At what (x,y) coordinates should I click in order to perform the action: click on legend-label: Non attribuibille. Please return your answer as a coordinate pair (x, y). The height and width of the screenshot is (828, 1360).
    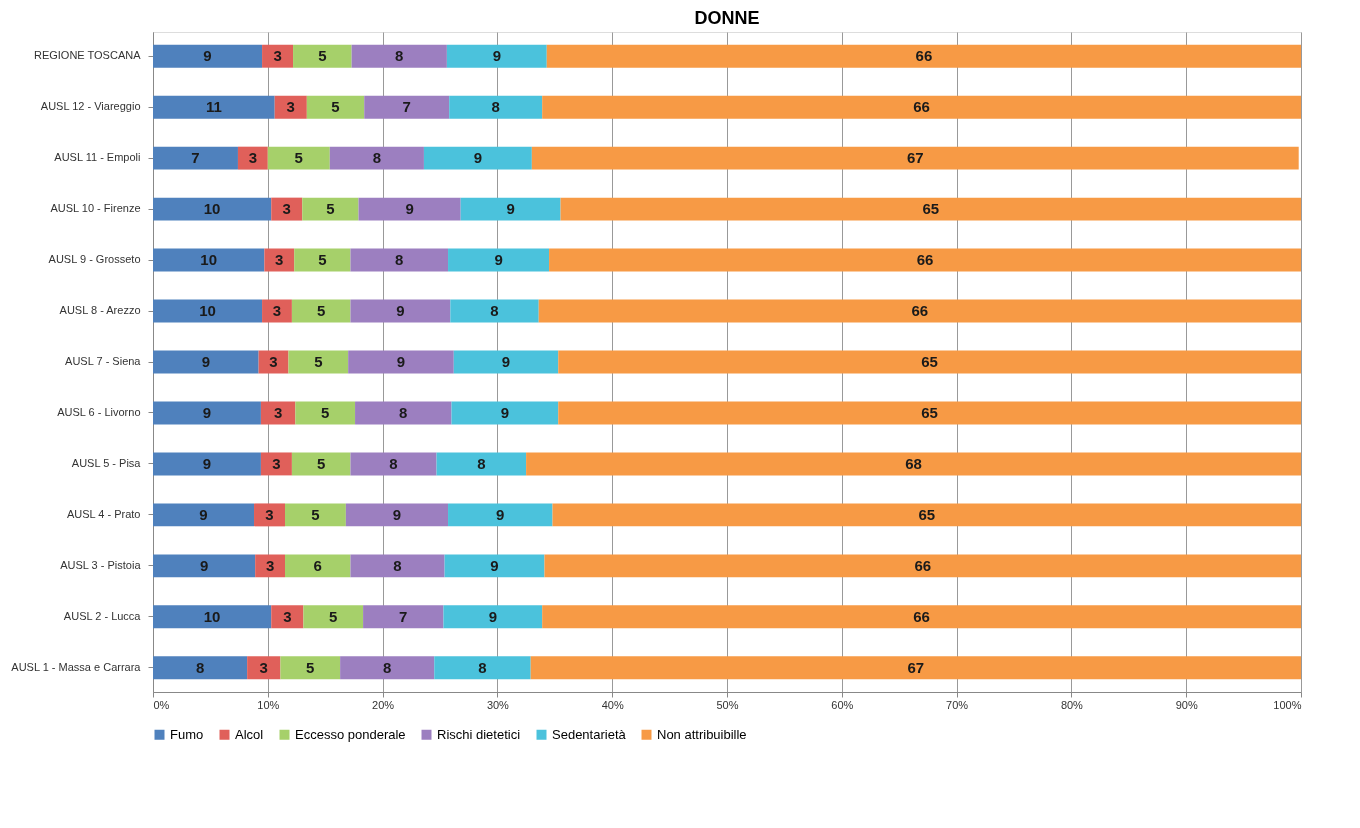
    Looking at the image, I should click on (702, 734).